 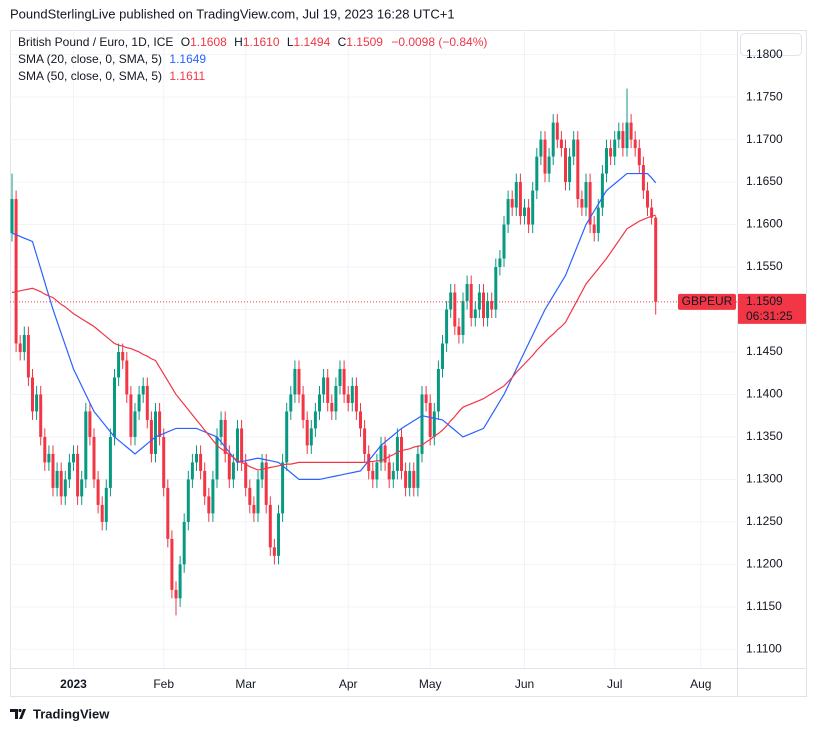 What do you see at coordinates (430, 684) in the screenshot?
I see `x-tick-label: May` at bounding box center [430, 684].